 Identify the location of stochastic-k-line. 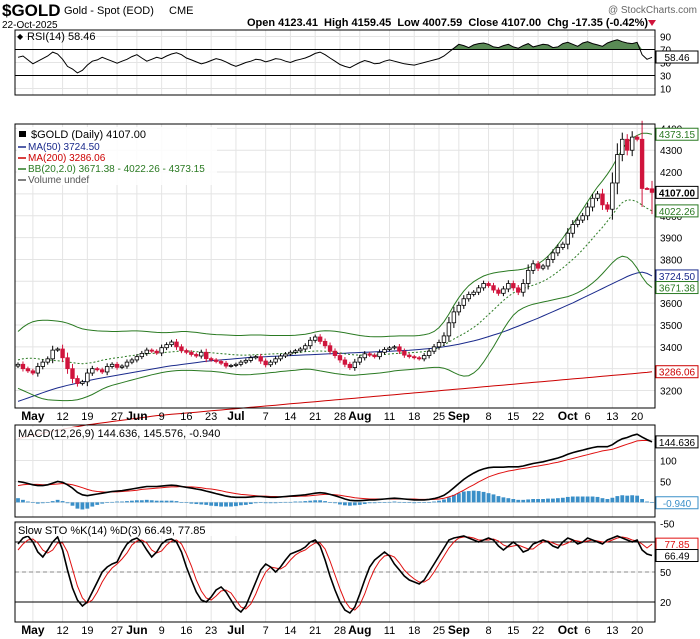
(335, 575).